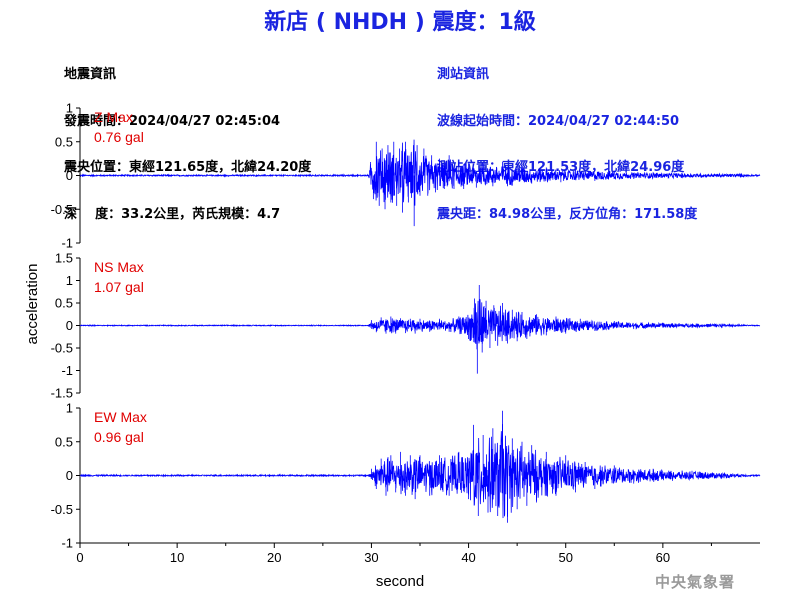  I want to click on earthquake-info-heading: 地震資訊, so click(90, 74).